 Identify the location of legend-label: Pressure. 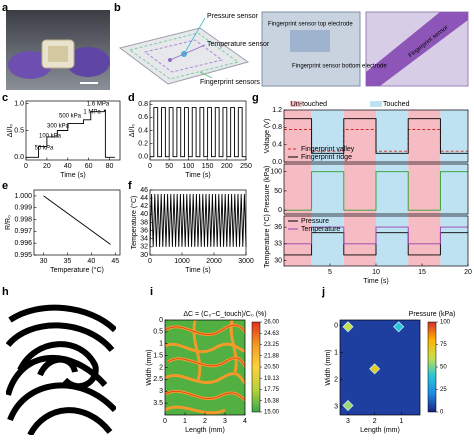
(315, 221).